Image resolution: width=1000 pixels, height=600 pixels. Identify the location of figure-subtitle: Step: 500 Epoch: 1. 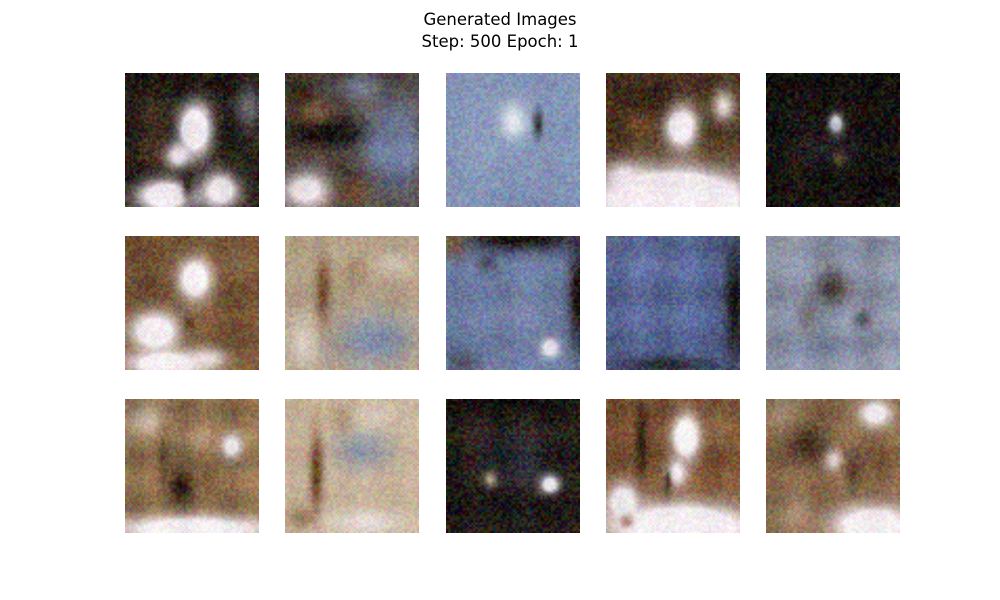
(500, 42).